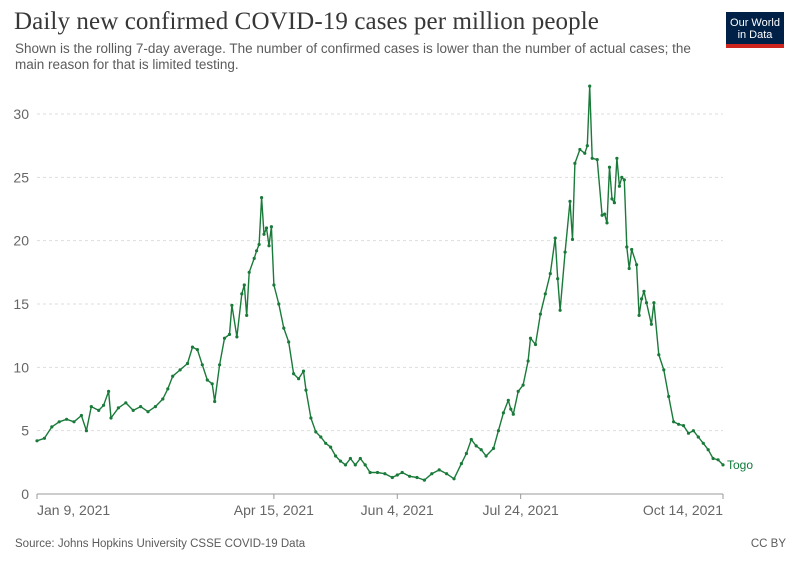 The width and height of the screenshot is (800, 564). Describe the element at coordinates (21, 177) in the screenshot. I see `y-tick-label: 25` at that location.